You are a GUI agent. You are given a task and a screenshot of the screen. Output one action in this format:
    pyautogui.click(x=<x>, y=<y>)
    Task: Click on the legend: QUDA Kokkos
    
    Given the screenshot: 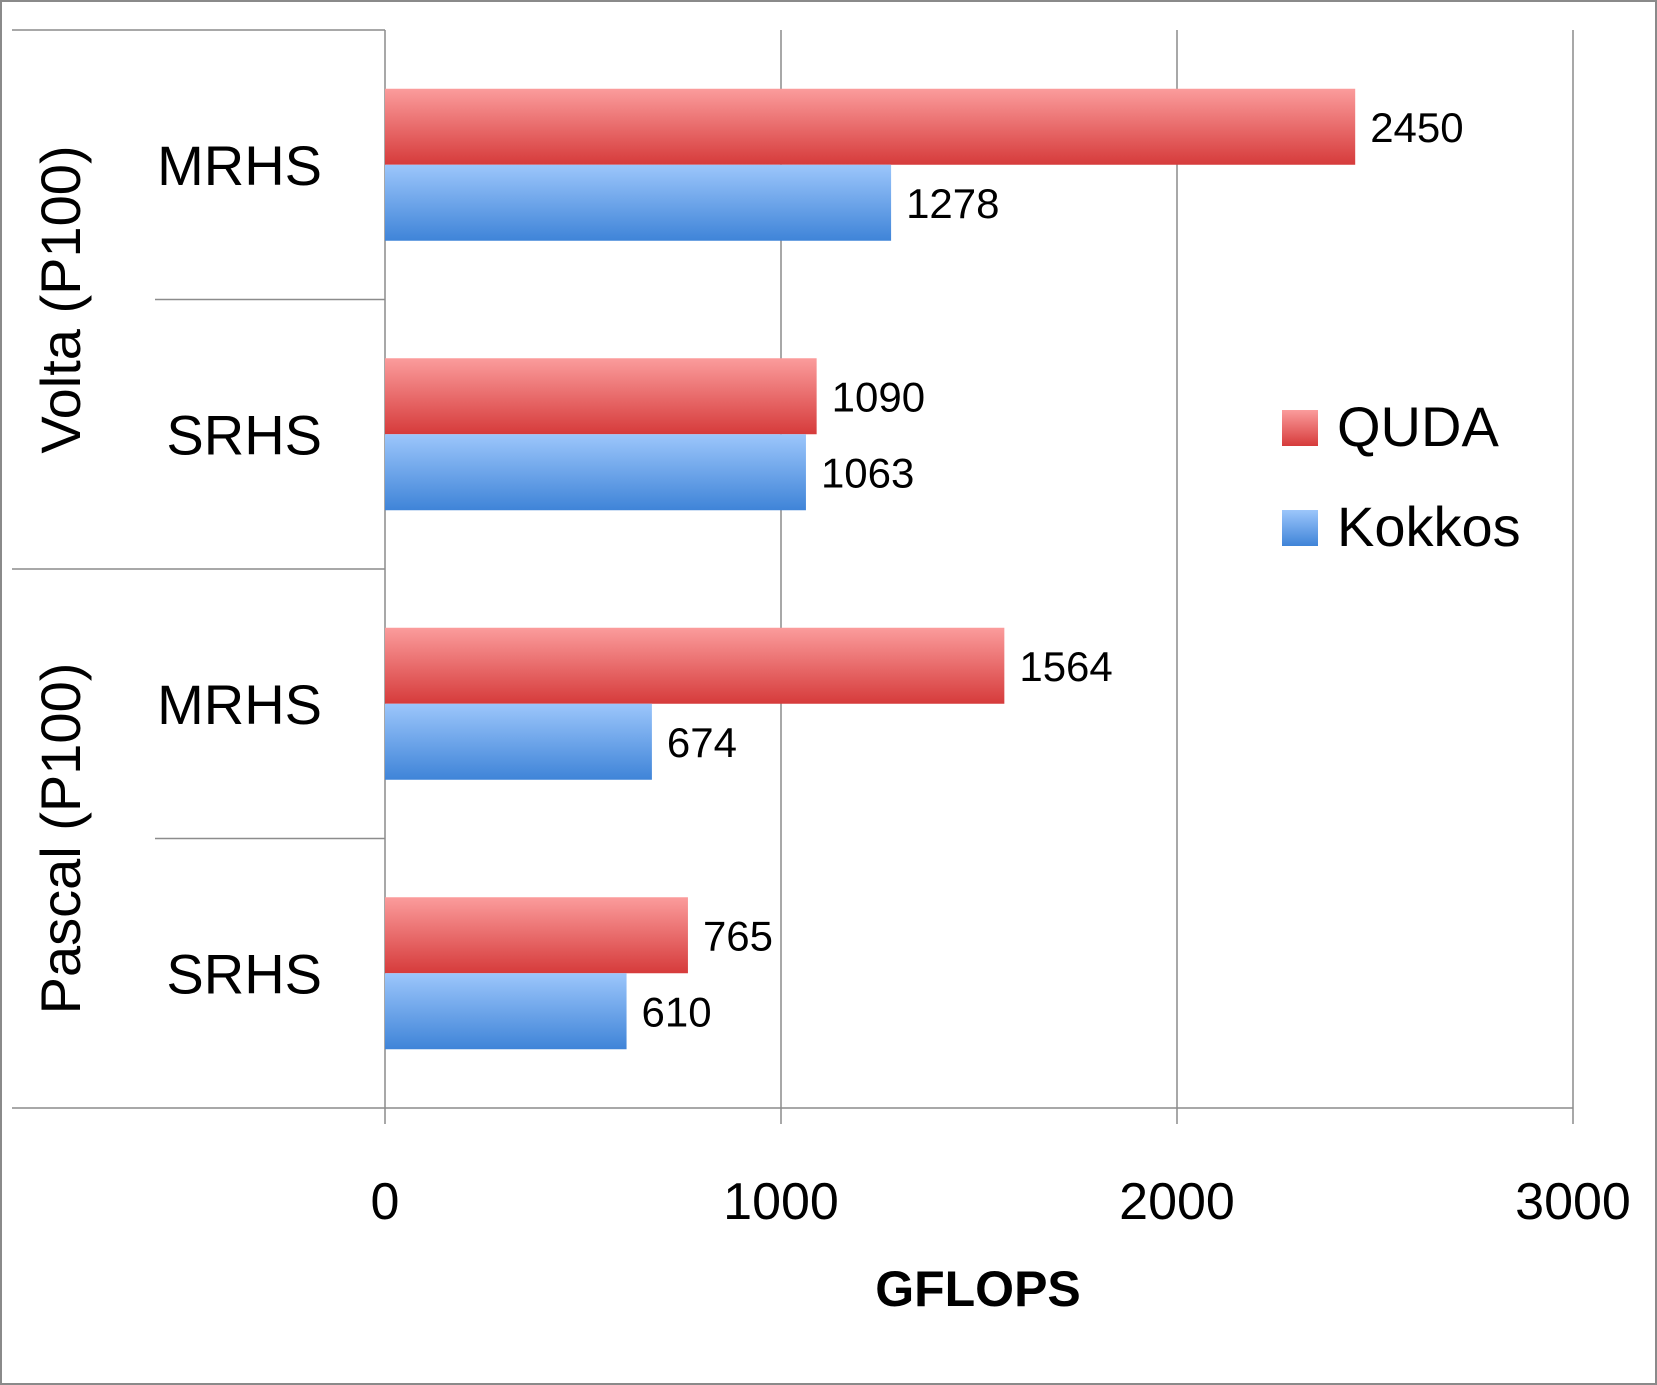 What is the action you would take?
    pyautogui.click(x=1401, y=476)
    